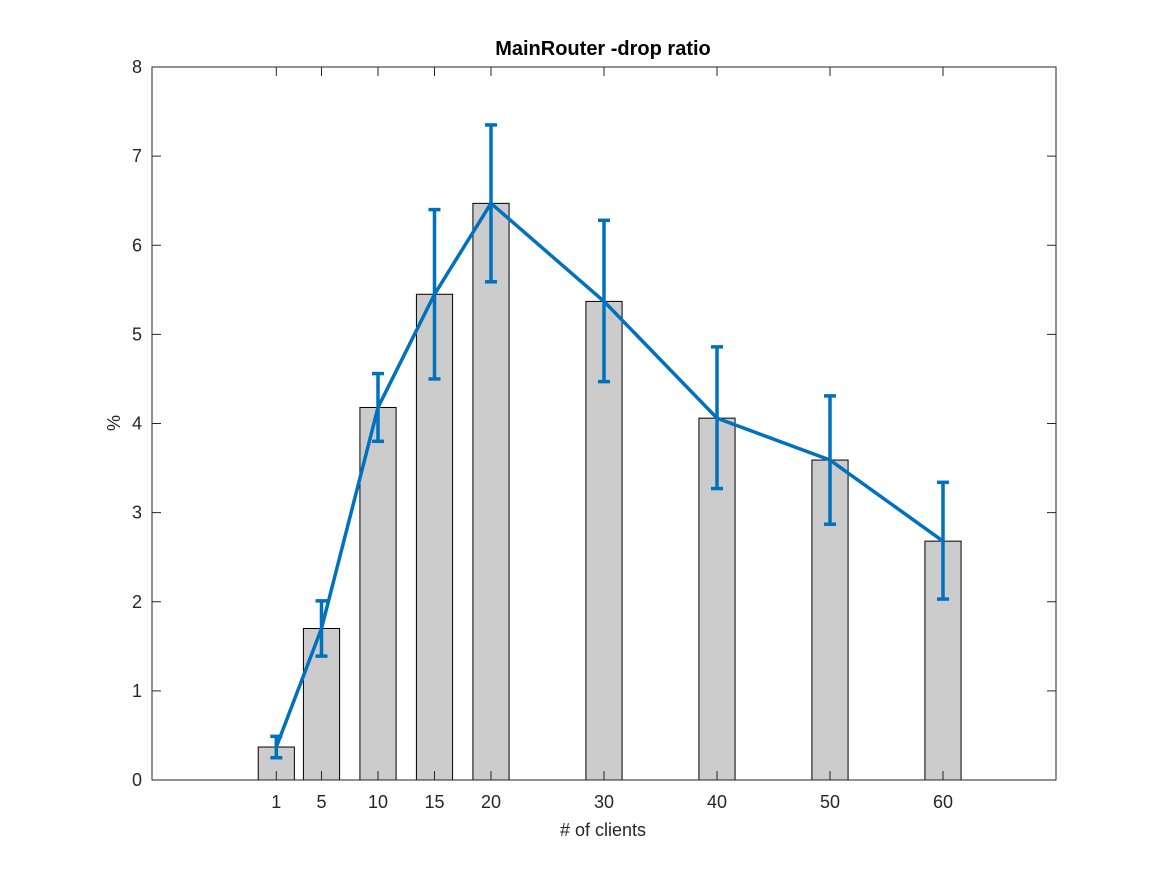 This screenshot has width=1167, height=880. Describe the element at coordinates (943, 802) in the screenshot. I see `x-tick-label: 60` at that location.